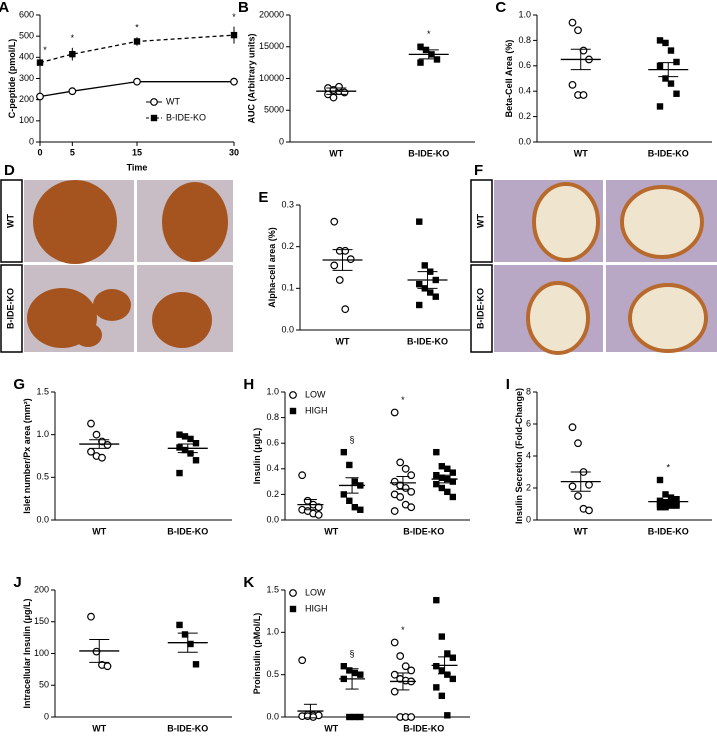 The height and width of the screenshot is (739, 717). Describe the element at coordinates (257, 654) in the screenshot. I see `y-axis-title: Proinsulin (pMol/L)` at that location.